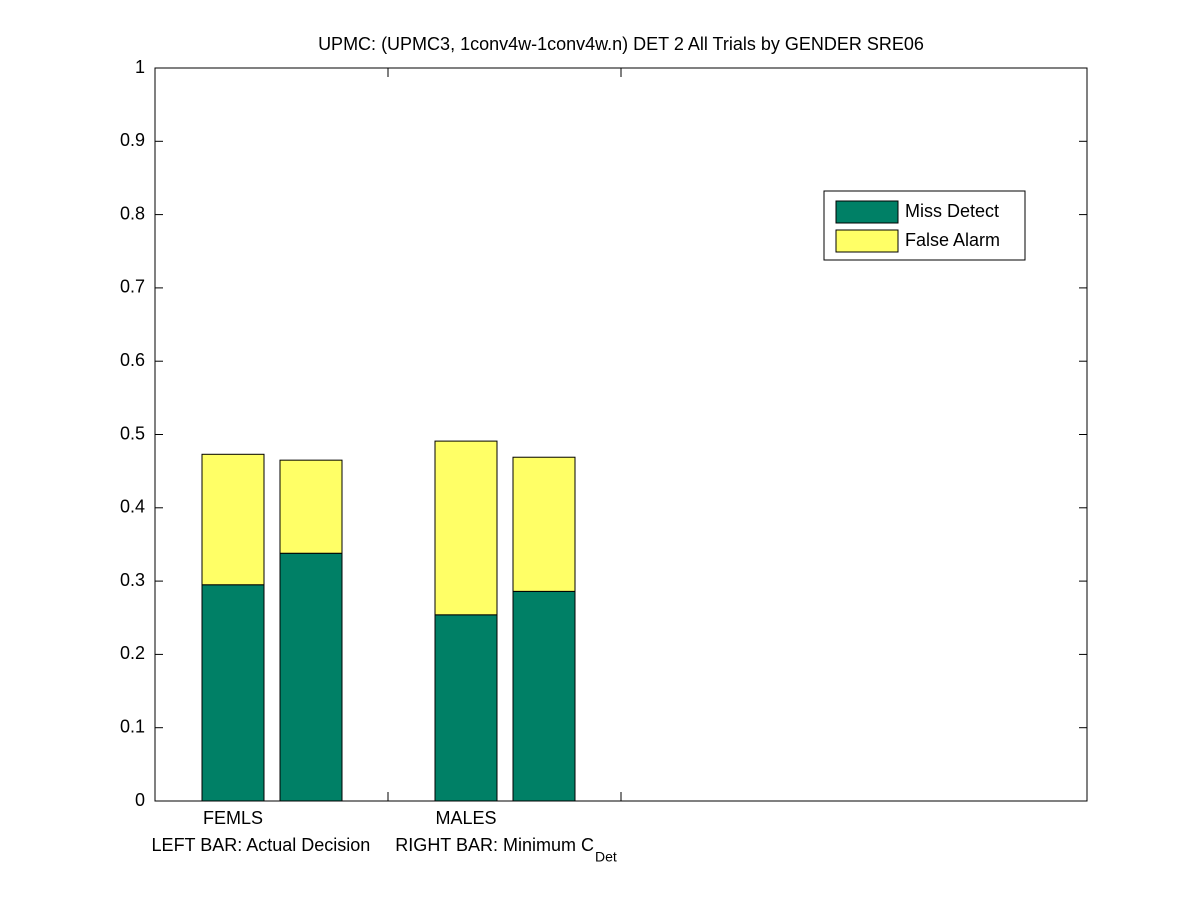 The image size is (1201, 900). I want to click on x-tick-label: MALES, so click(465, 818).